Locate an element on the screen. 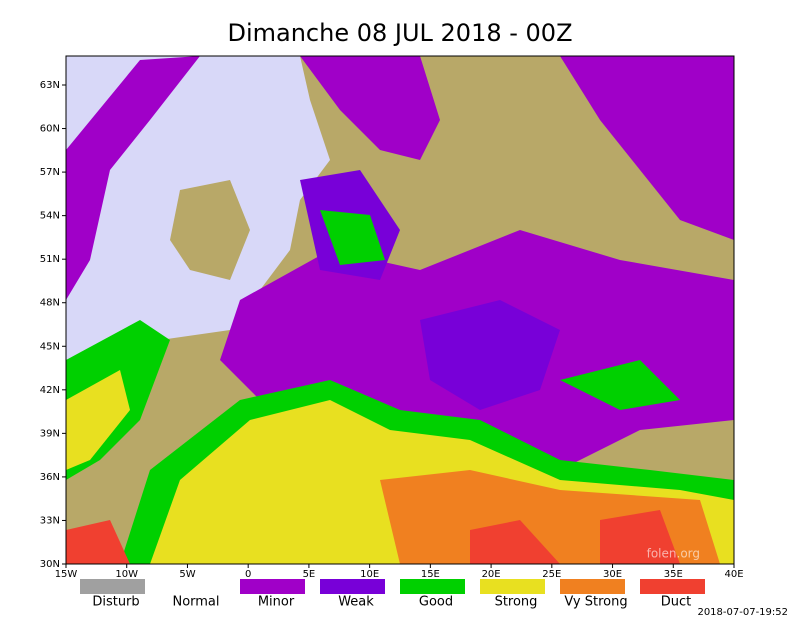  title: Dimanche 08 JUL 2018 - 00Z is located at coordinates (399, 33).